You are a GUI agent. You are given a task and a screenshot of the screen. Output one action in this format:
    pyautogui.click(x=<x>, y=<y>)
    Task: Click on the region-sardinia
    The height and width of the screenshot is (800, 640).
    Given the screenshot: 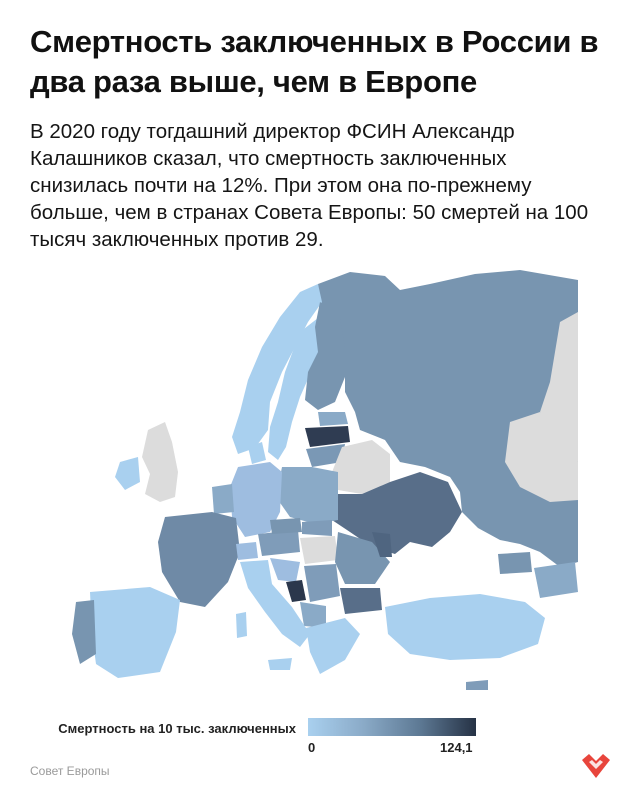 What is the action you would take?
    pyautogui.click(x=241, y=625)
    